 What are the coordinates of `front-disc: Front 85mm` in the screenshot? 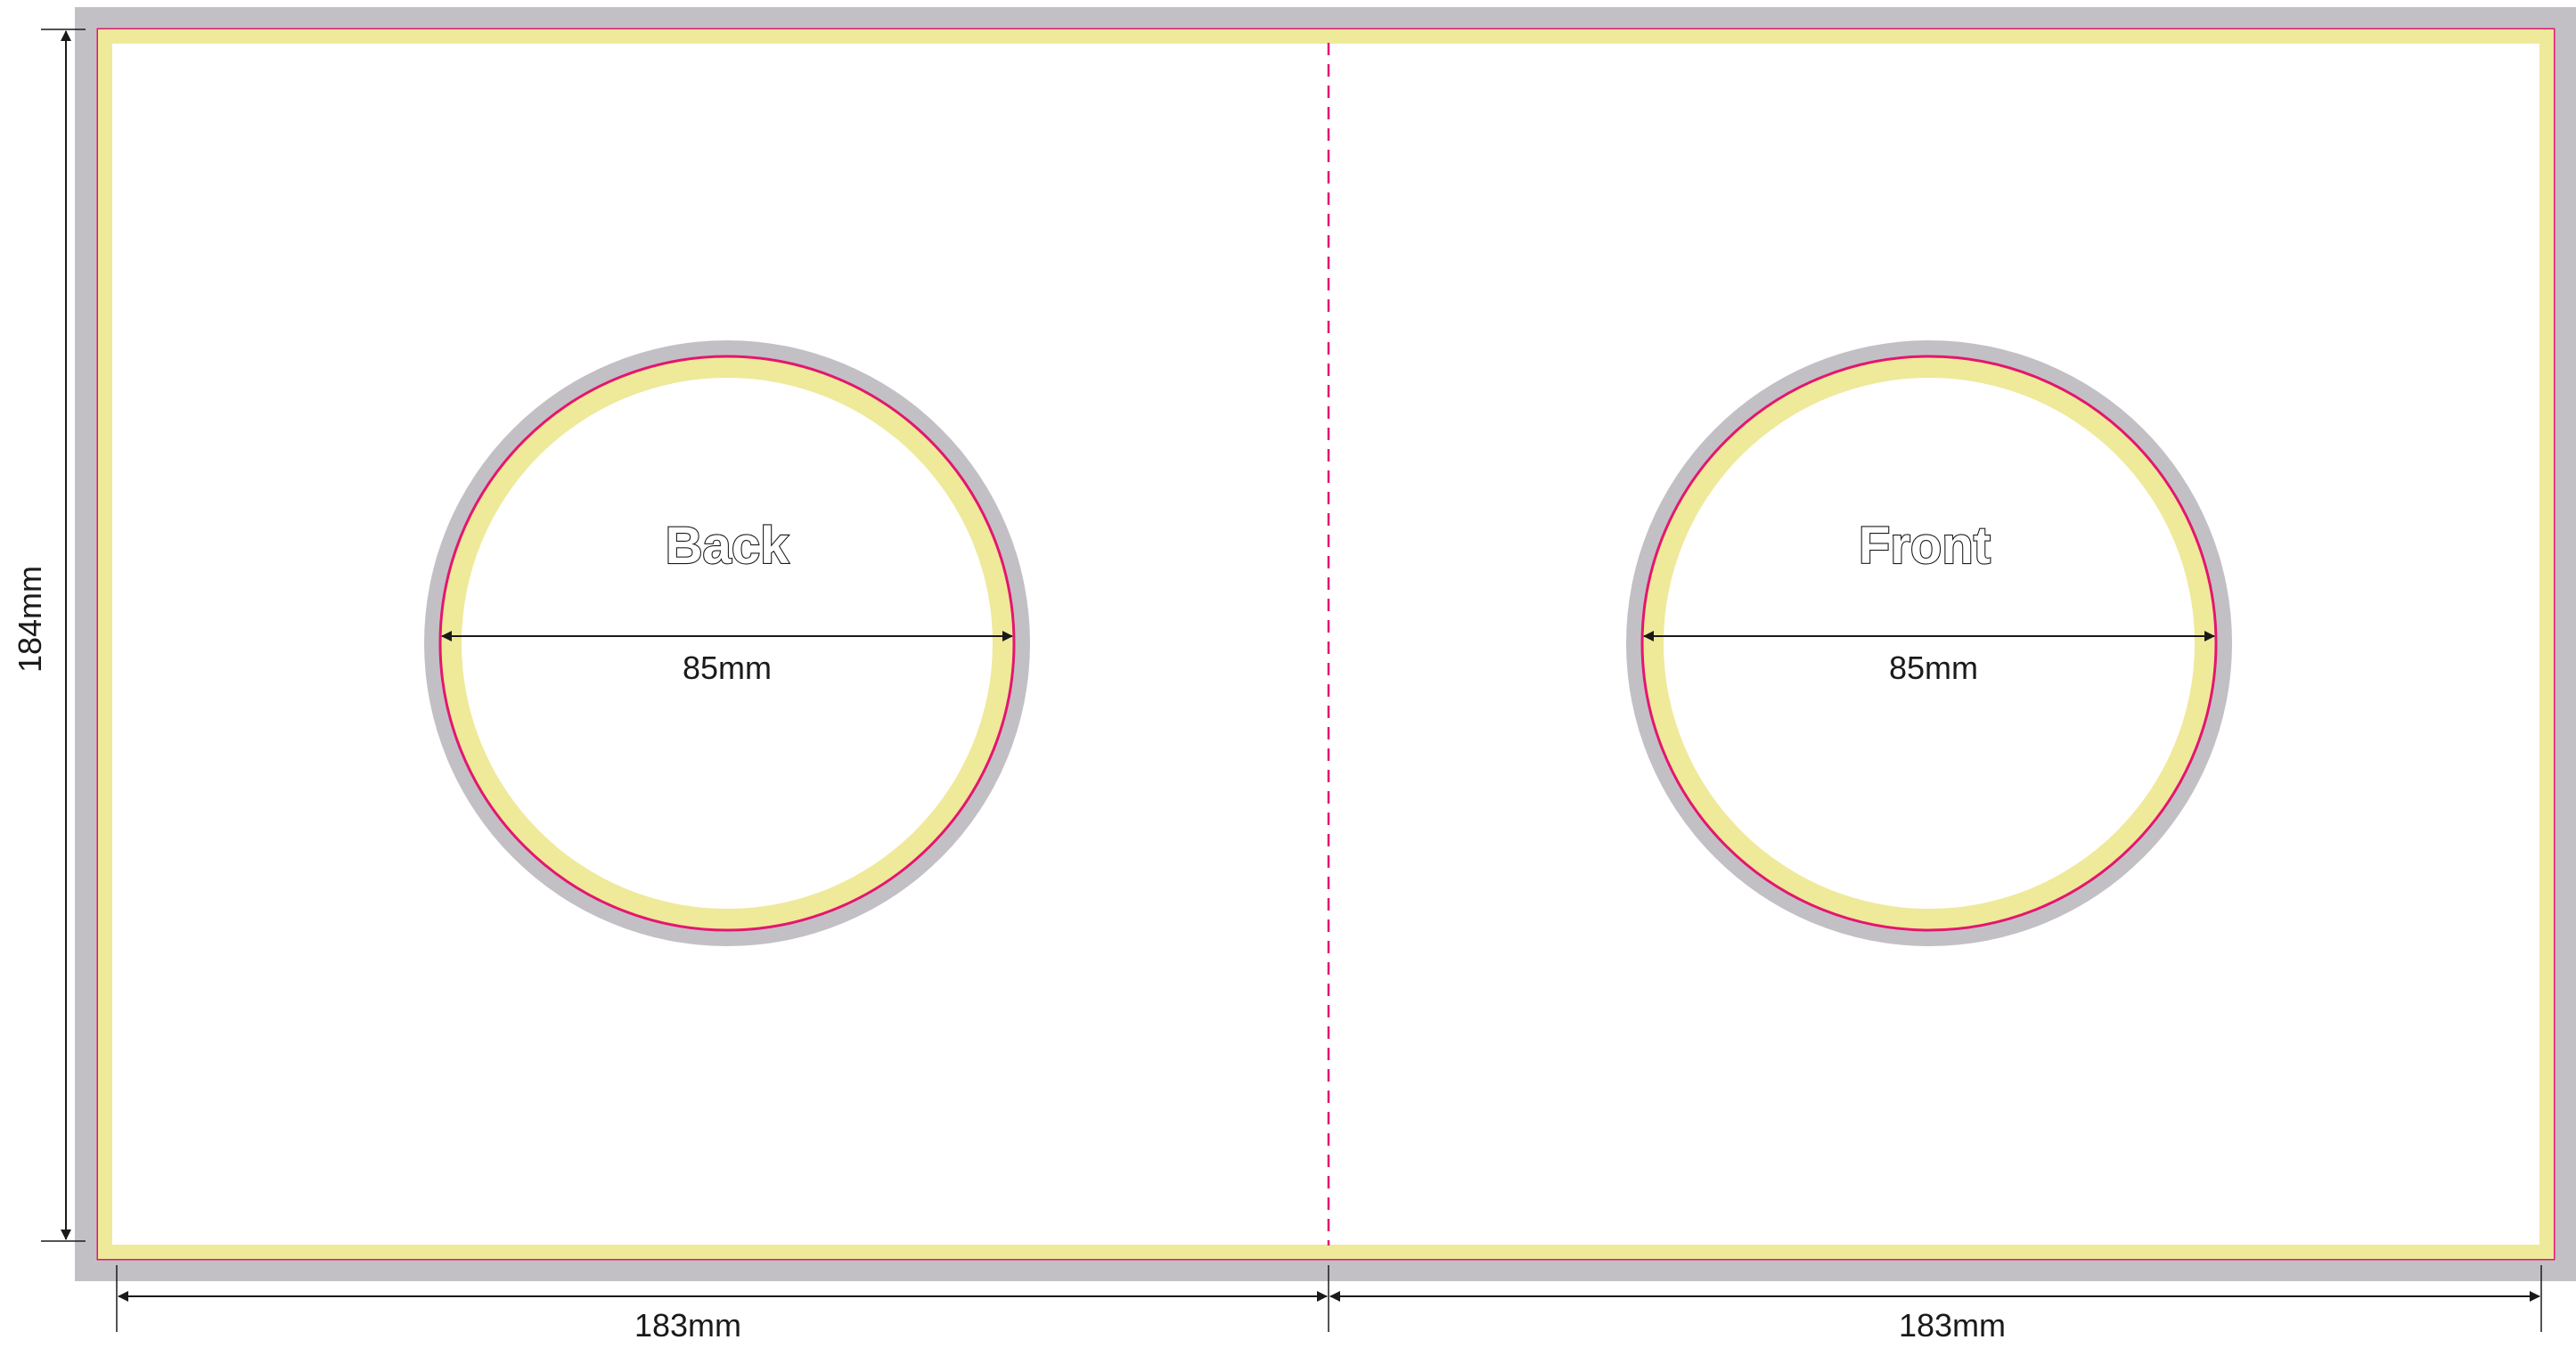 It's located at (1929, 643).